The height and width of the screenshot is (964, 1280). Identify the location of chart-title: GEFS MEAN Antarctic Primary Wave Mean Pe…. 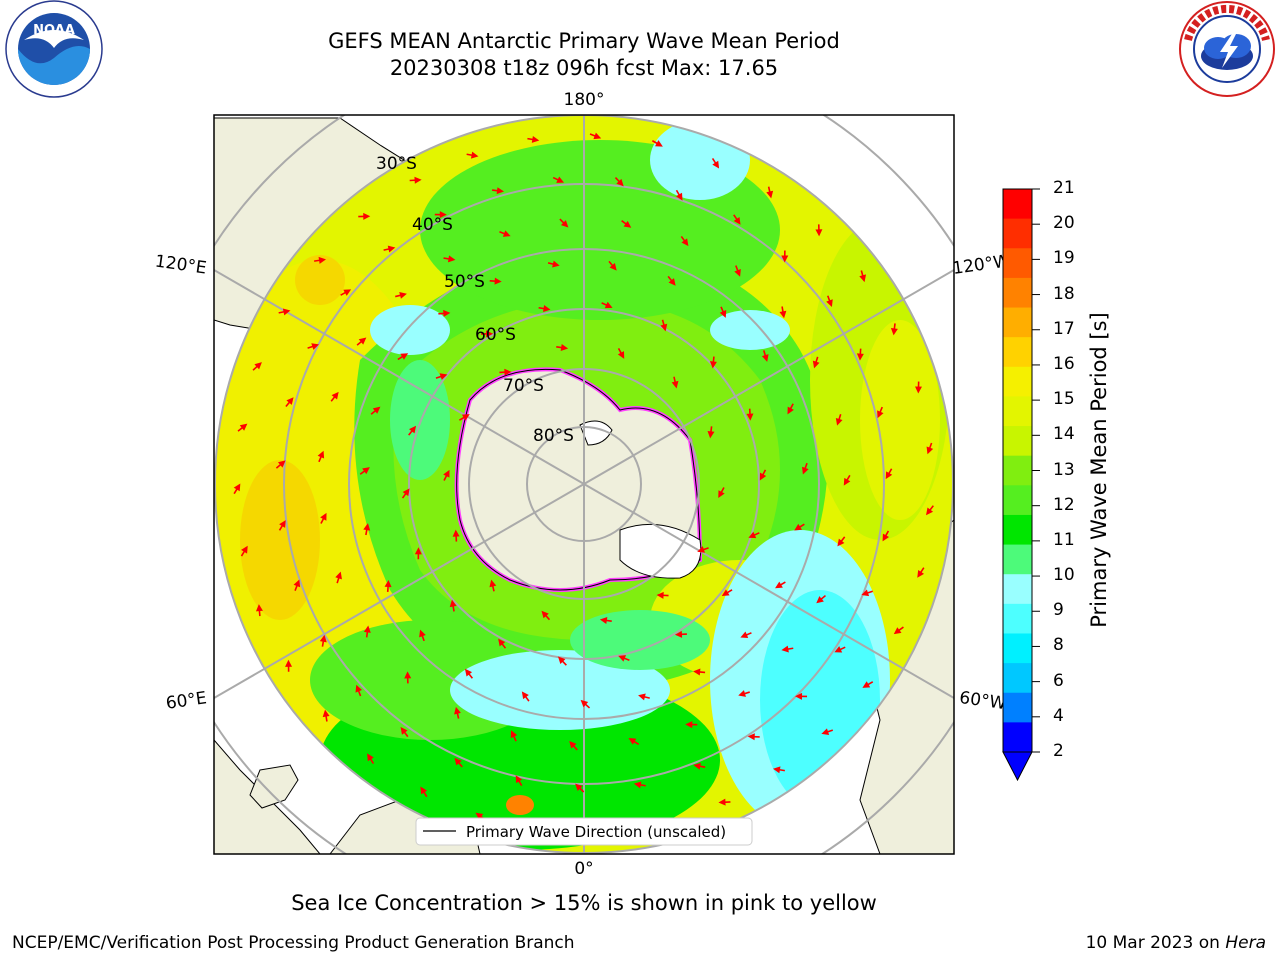
(584, 41).